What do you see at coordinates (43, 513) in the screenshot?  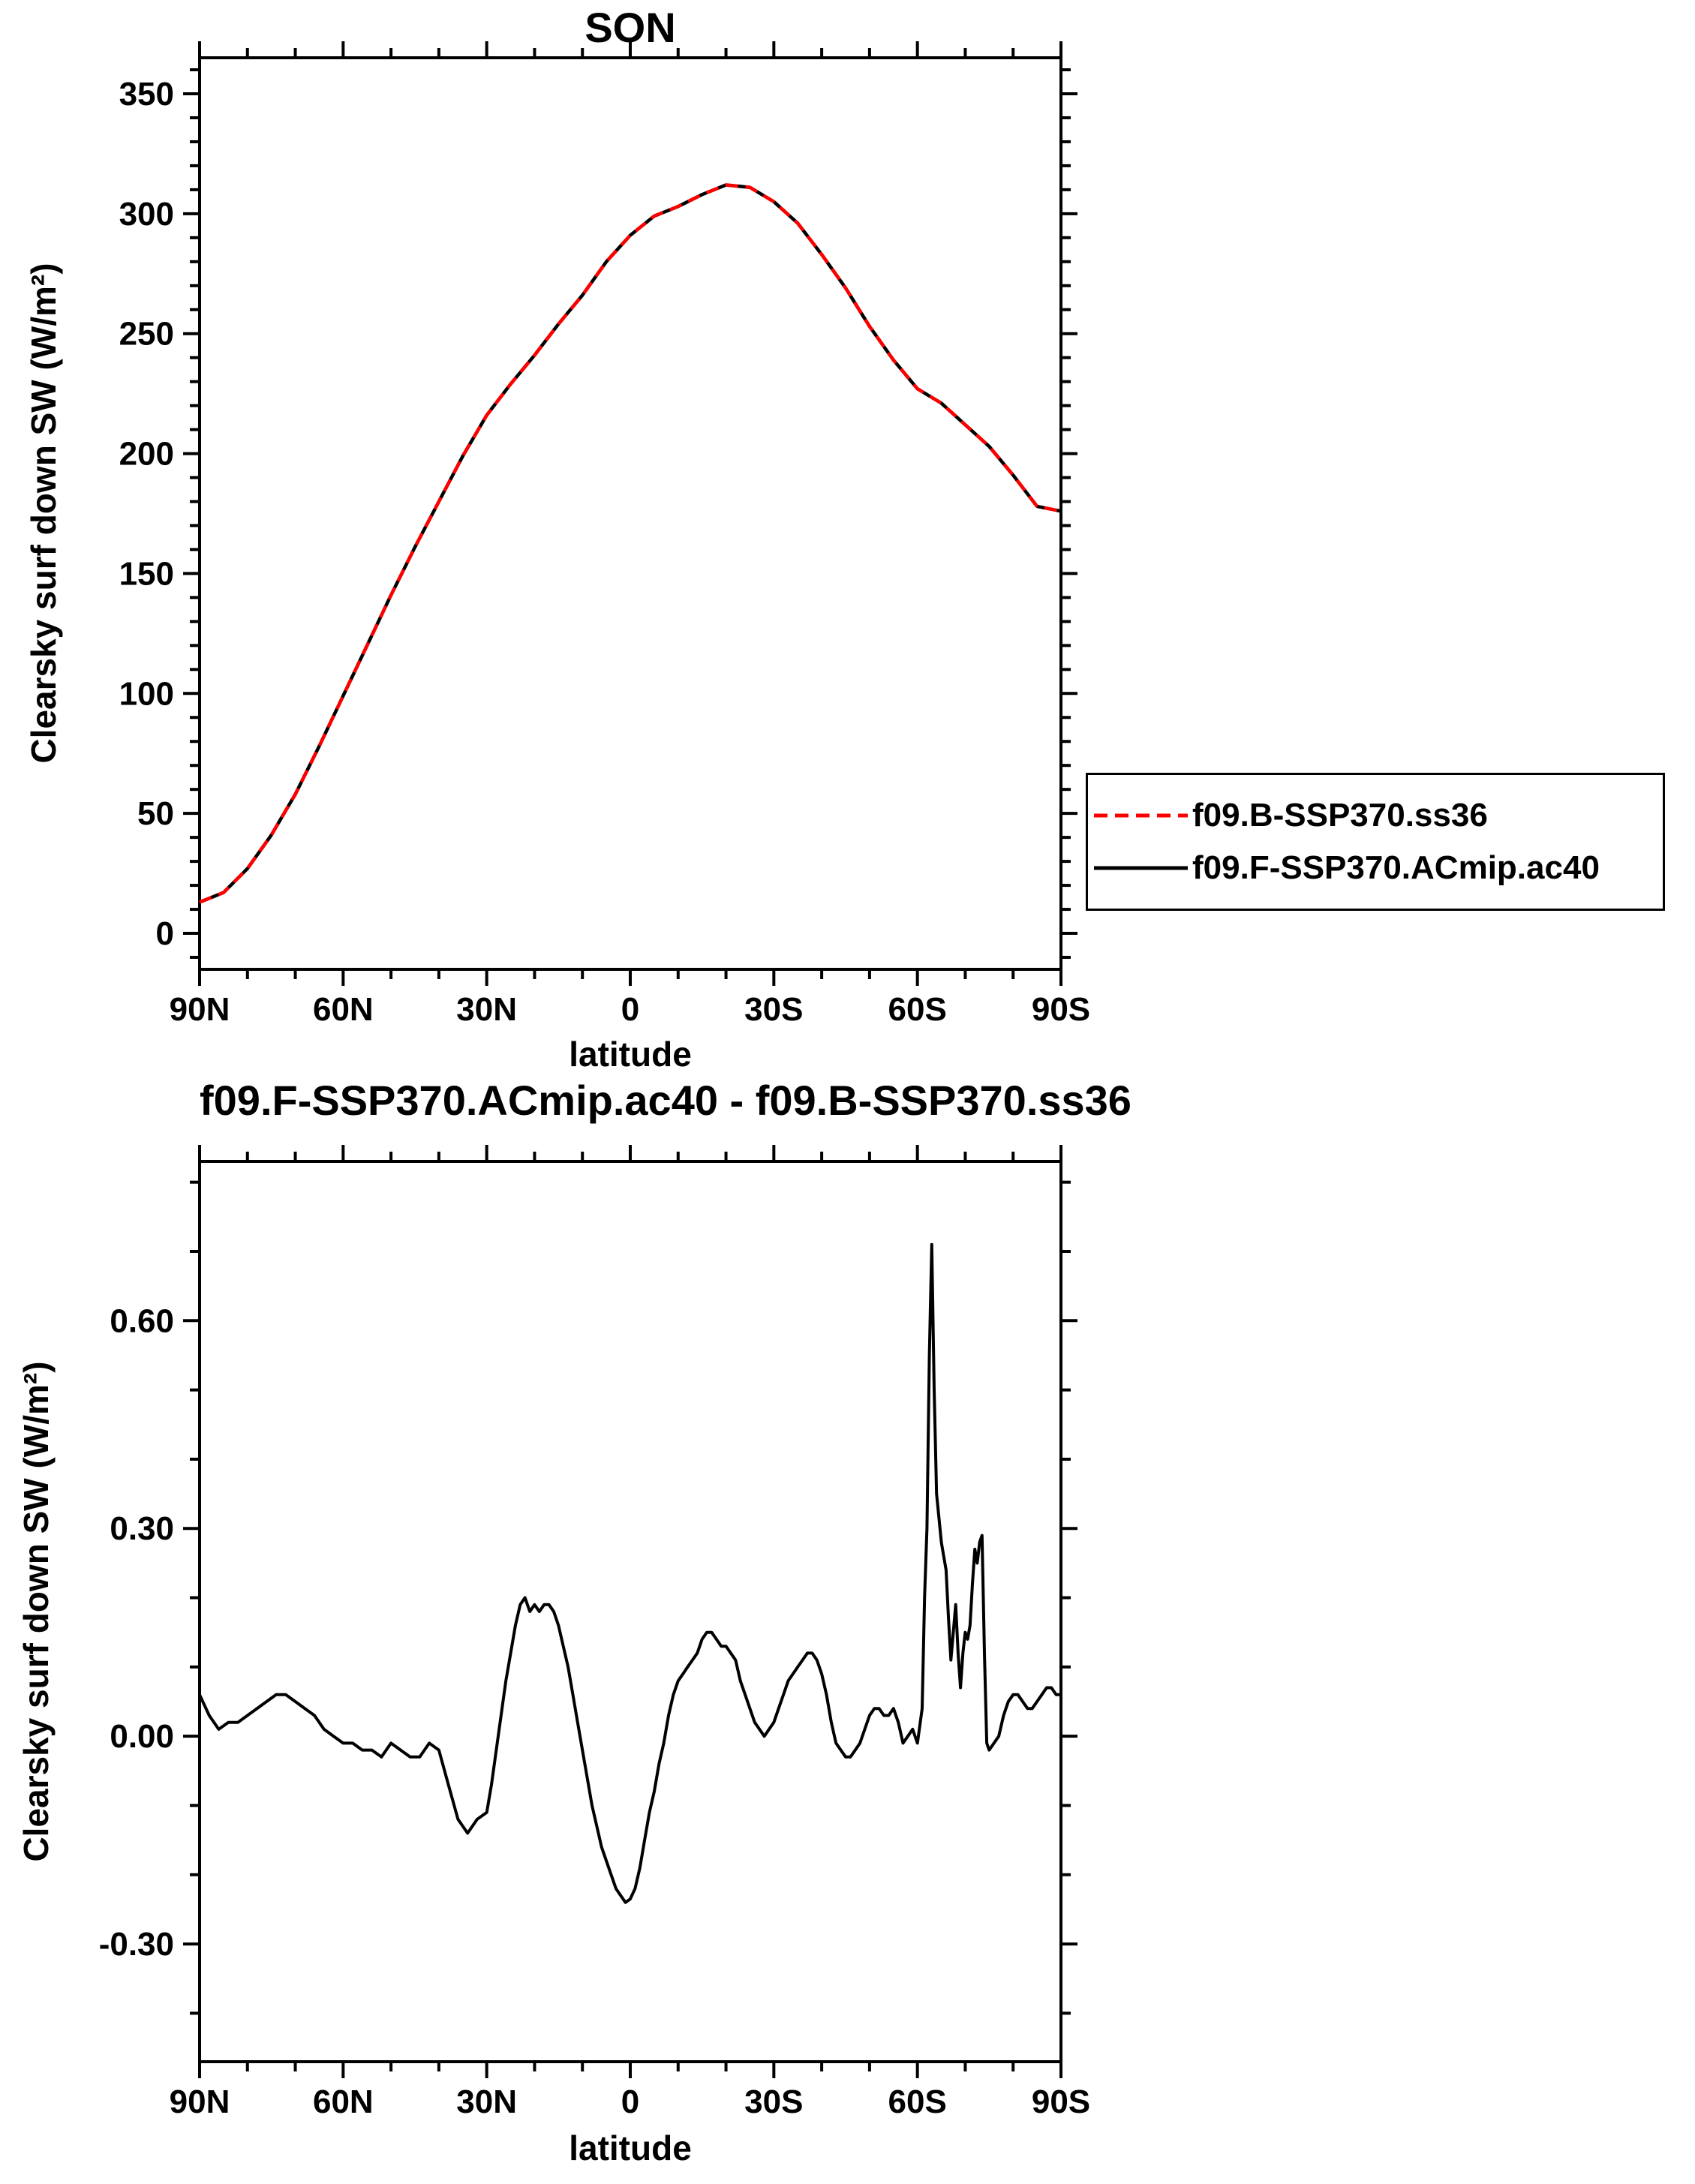 I see `top-chart-y-axis-label: Clearsky surf down SW (W/m²)` at bounding box center [43, 513].